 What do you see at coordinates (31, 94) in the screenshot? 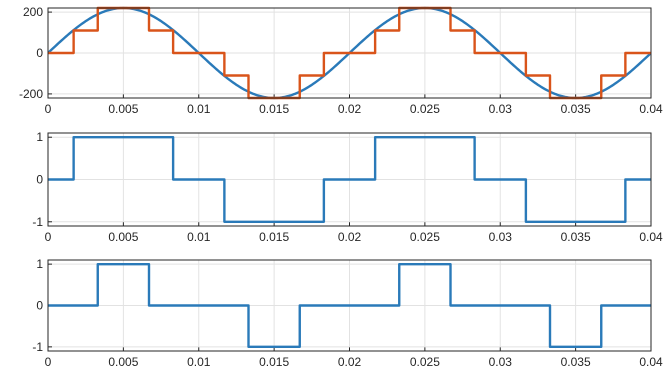
I see `y-tick-label: -200` at bounding box center [31, 94].